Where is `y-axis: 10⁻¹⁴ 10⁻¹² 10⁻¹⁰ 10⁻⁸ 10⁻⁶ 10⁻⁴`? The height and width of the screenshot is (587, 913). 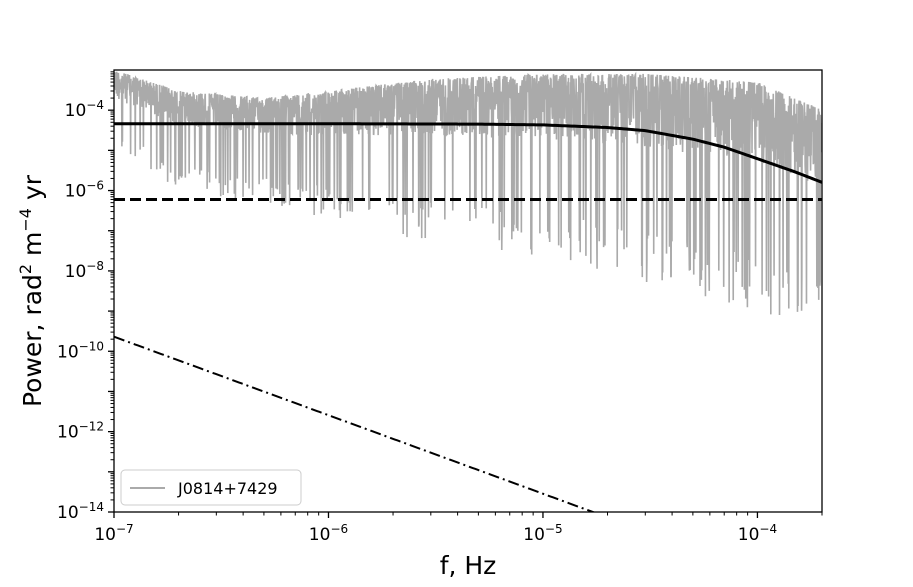
y-axis: 10⁻¹⁴ 10⁻¹² 10⁻¹⁰ 10⁻⁸ 10⁻⁶ 10⁻⁴ is located at coordinates (85, 297).